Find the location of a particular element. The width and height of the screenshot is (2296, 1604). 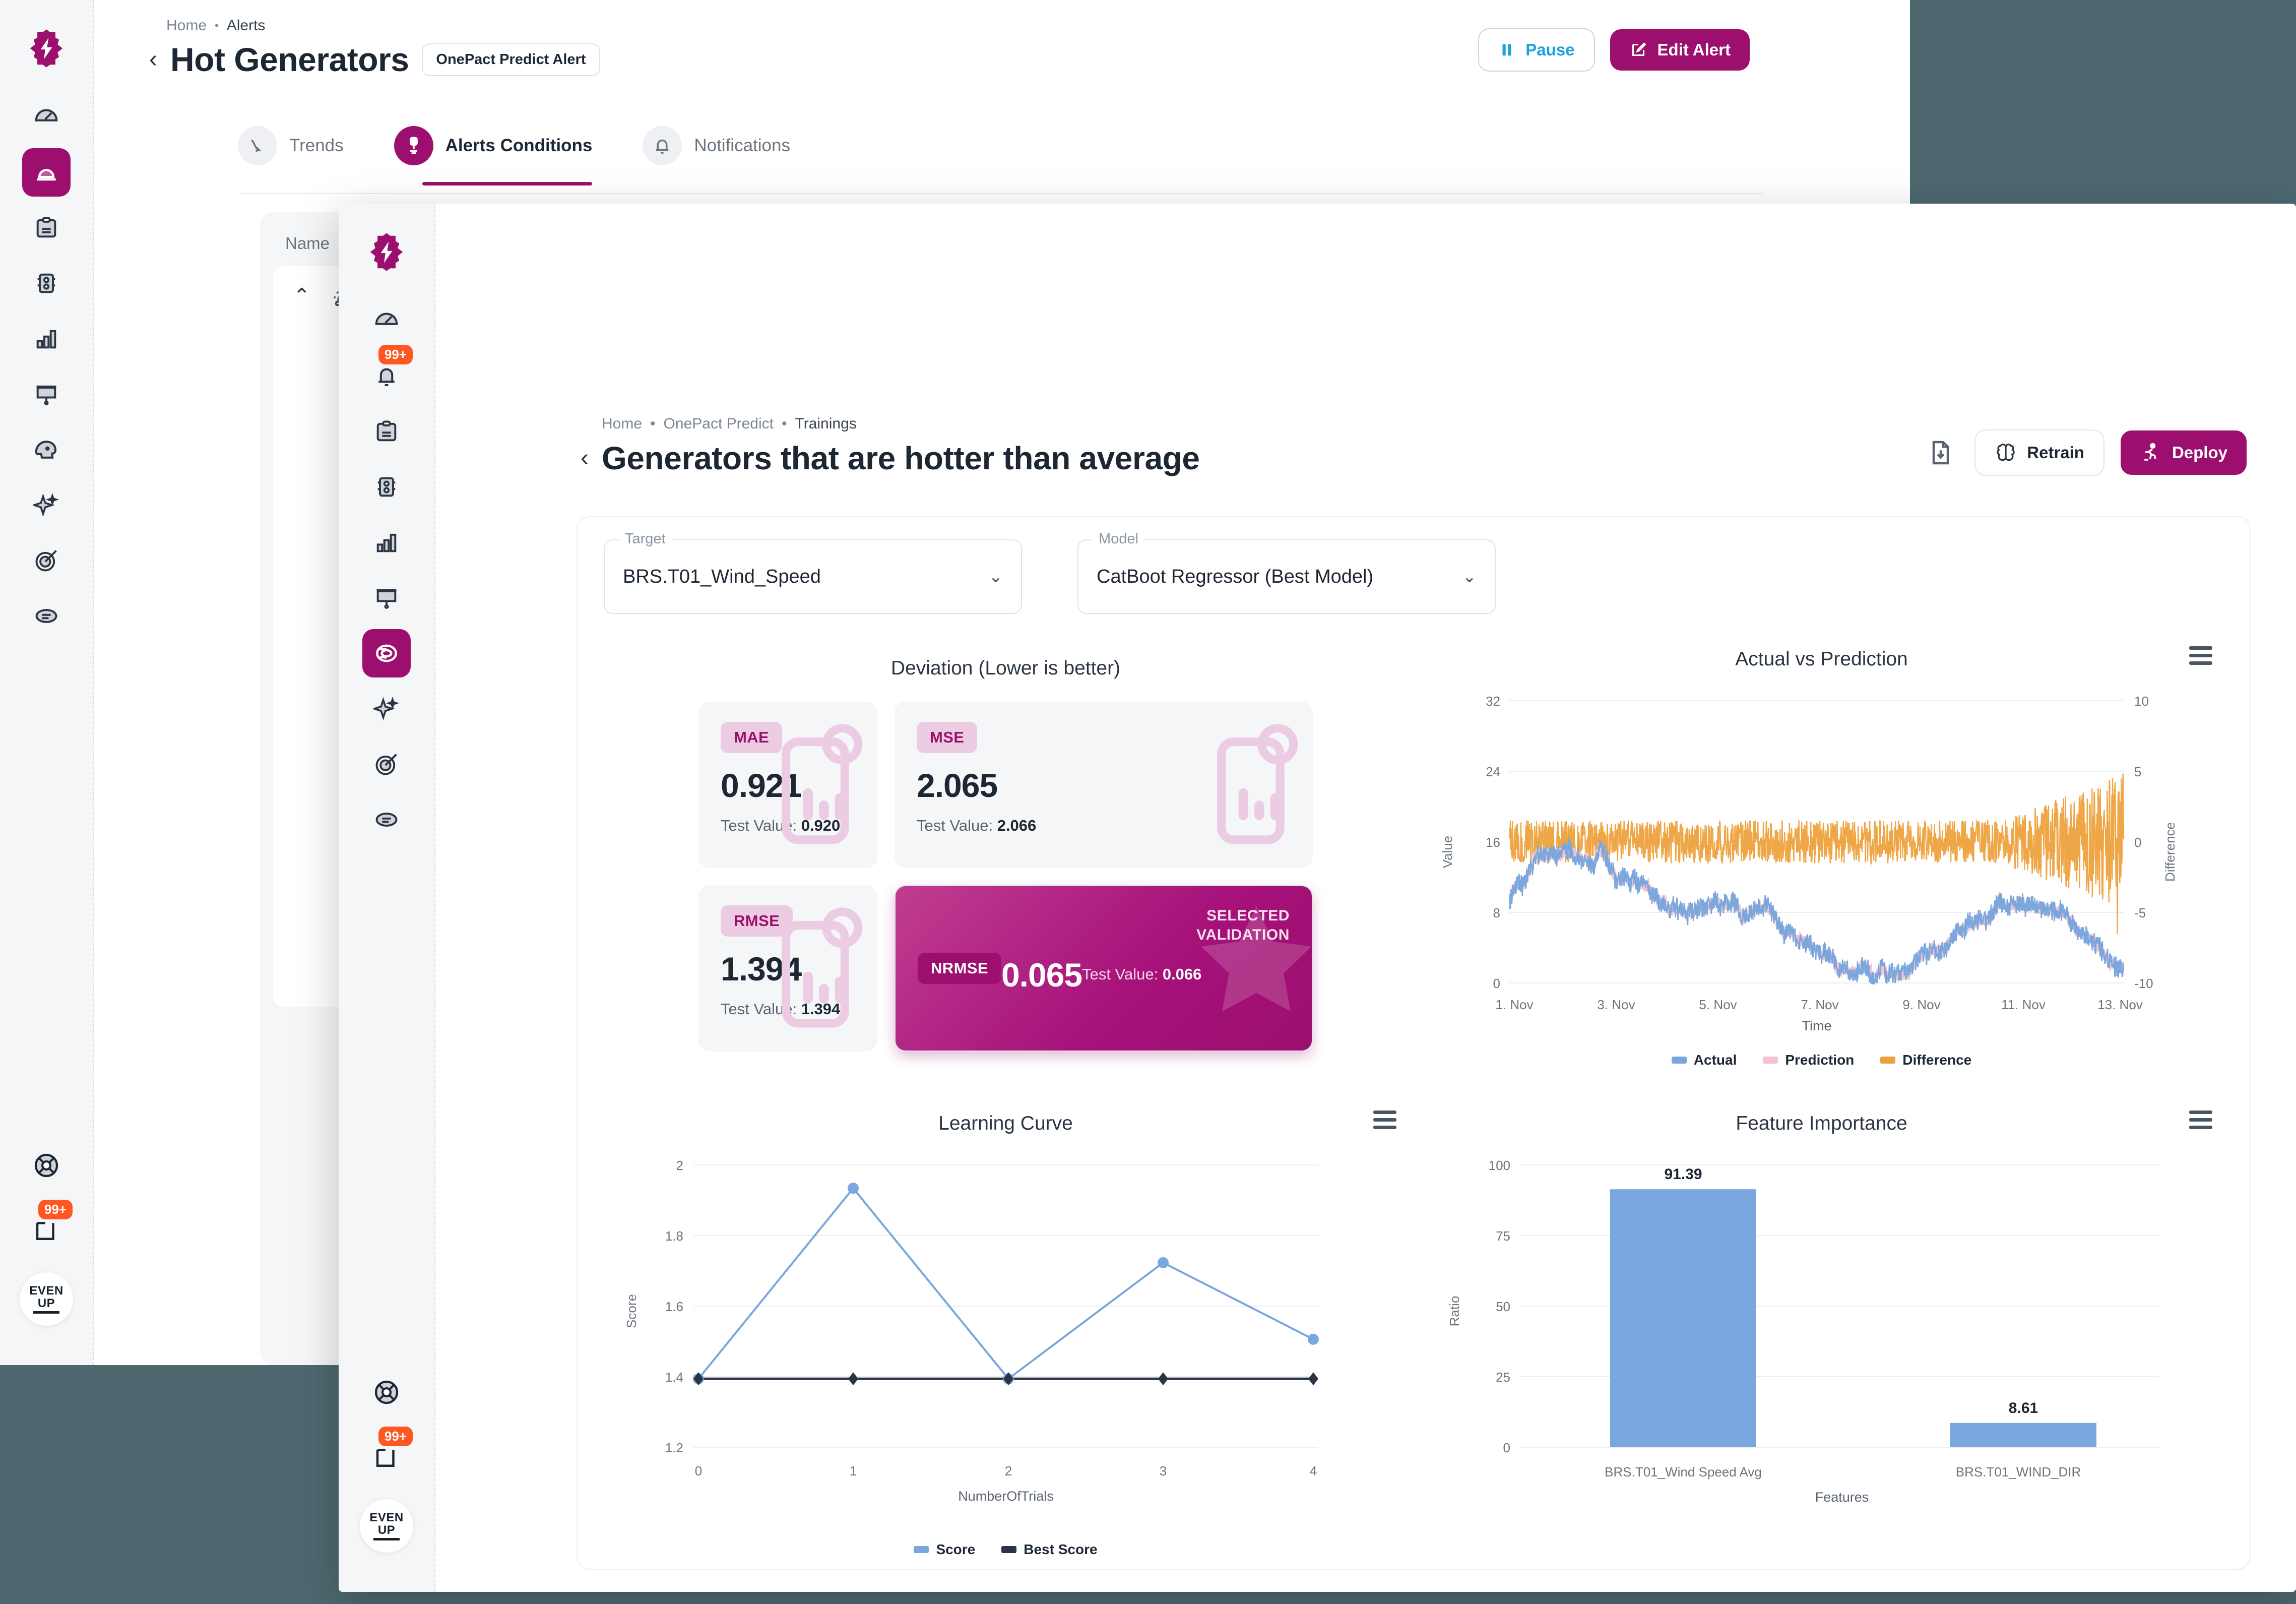

list-column-header-name: Name is located at coordinates (308, 243).